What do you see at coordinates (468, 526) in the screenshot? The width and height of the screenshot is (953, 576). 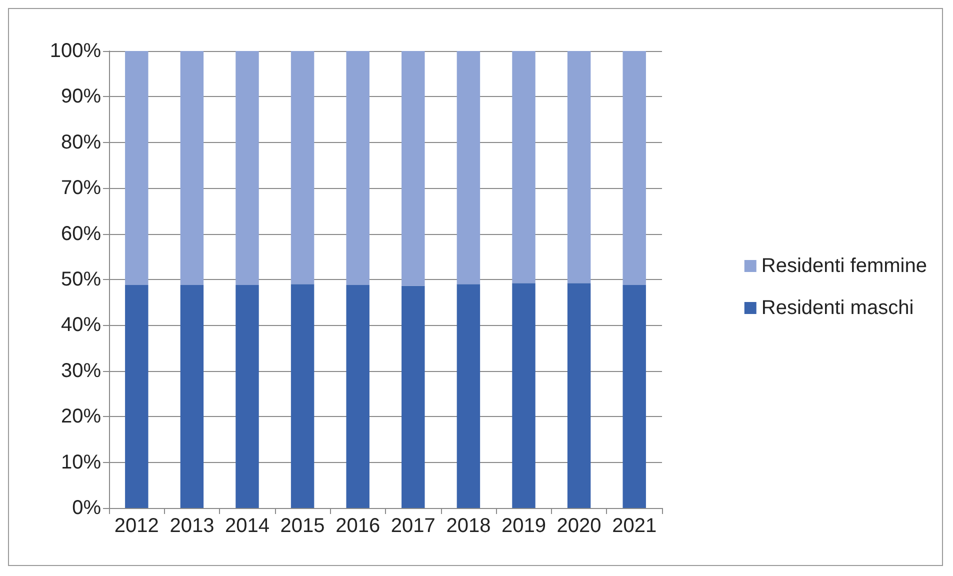 I see `x-tick-label: 2018` at bounding box center [468, 526].